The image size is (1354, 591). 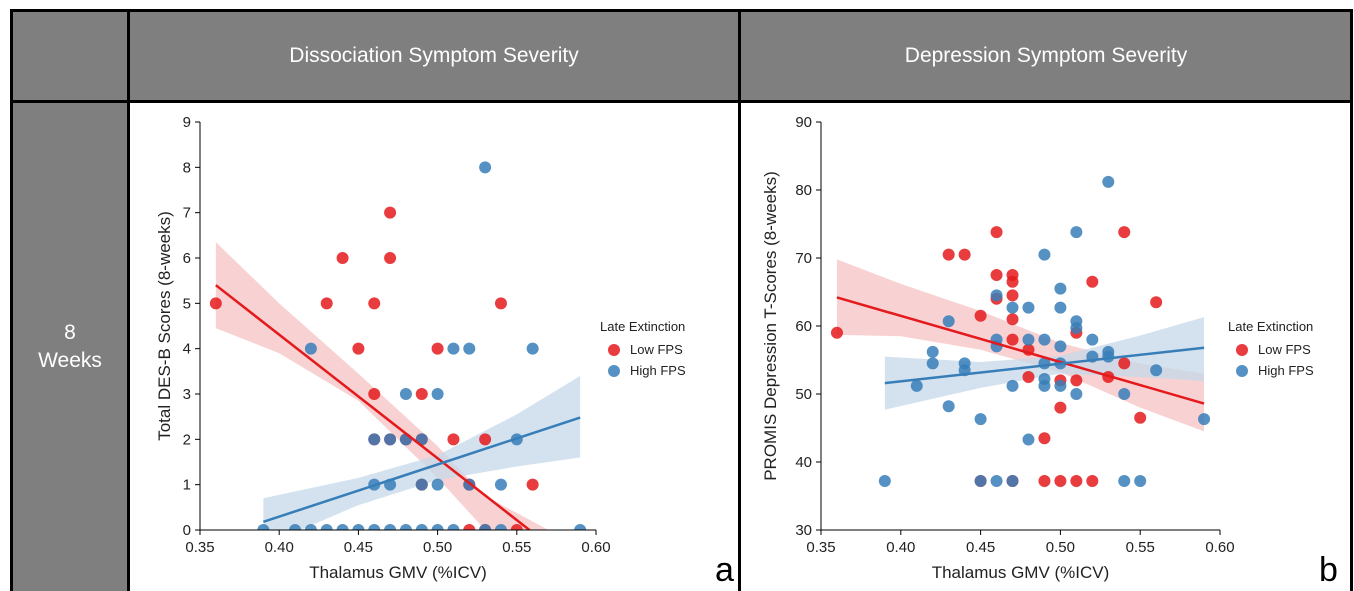 What do you see at coordinates (128, 300) in the screenshot?
I see `table-border-col1` at bounding box center [128, 300].